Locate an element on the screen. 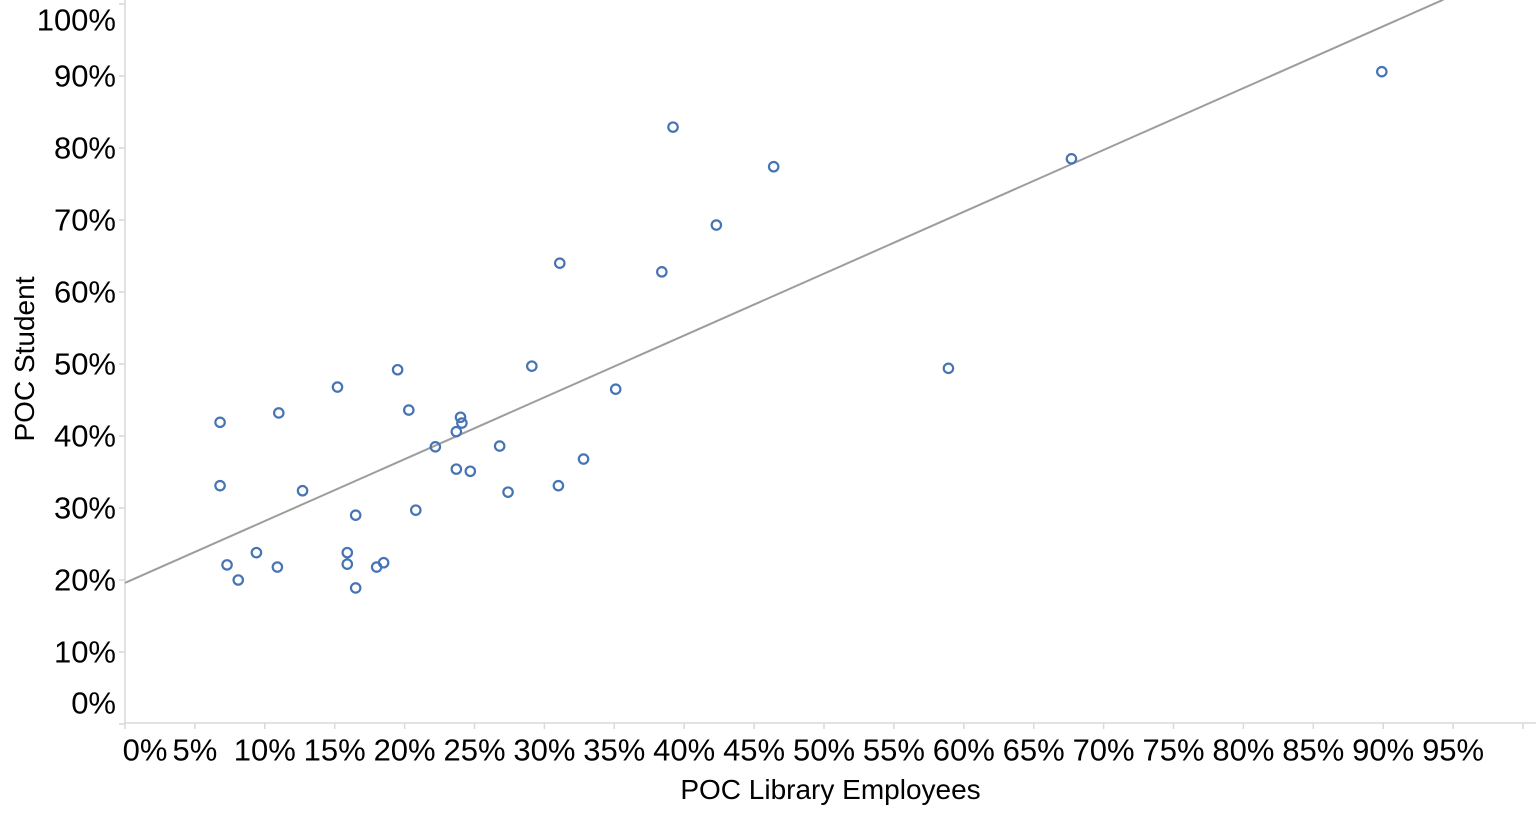  x-tick-label: 60% is located at coordinates (964, 750).